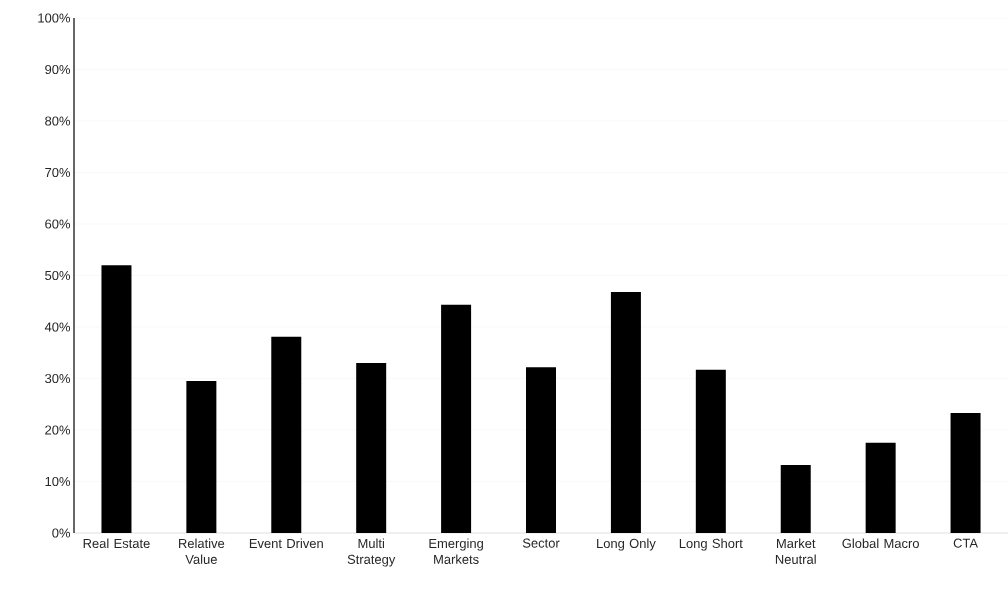  I want to click on x-tick-label: Market Neutral, so click(795, 551).